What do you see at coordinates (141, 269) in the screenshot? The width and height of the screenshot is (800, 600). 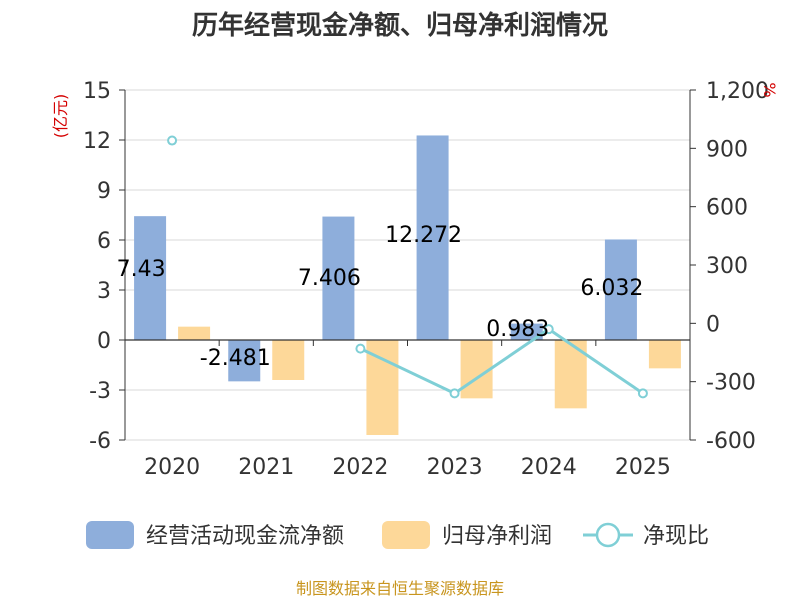 I see `cashflow-data-label: 7.43` at bounding box center [141, 269].